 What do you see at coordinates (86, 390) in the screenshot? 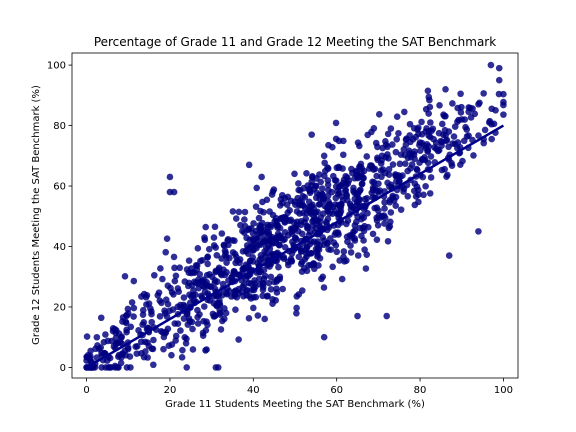
I see `x-tick-label: 0` at bounding box center [86, 390].